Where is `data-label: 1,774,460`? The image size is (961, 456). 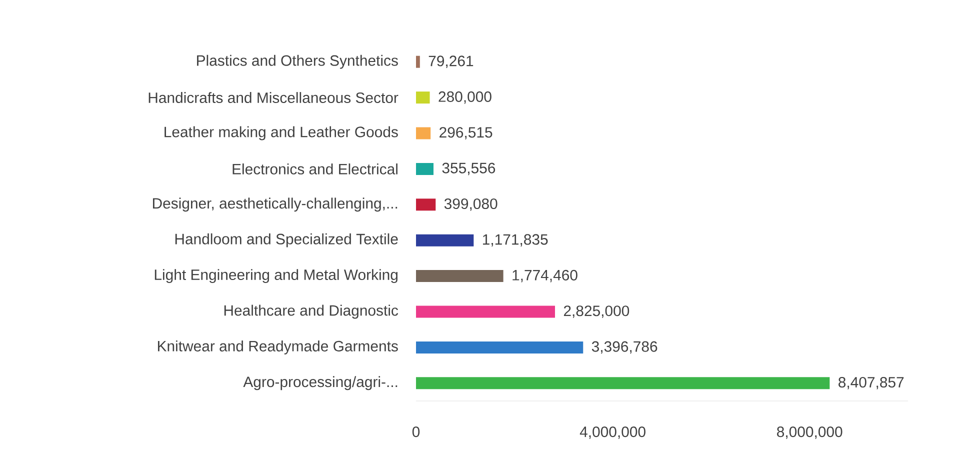
data-label: 1,774,460 is located at coordinates (545, 276).